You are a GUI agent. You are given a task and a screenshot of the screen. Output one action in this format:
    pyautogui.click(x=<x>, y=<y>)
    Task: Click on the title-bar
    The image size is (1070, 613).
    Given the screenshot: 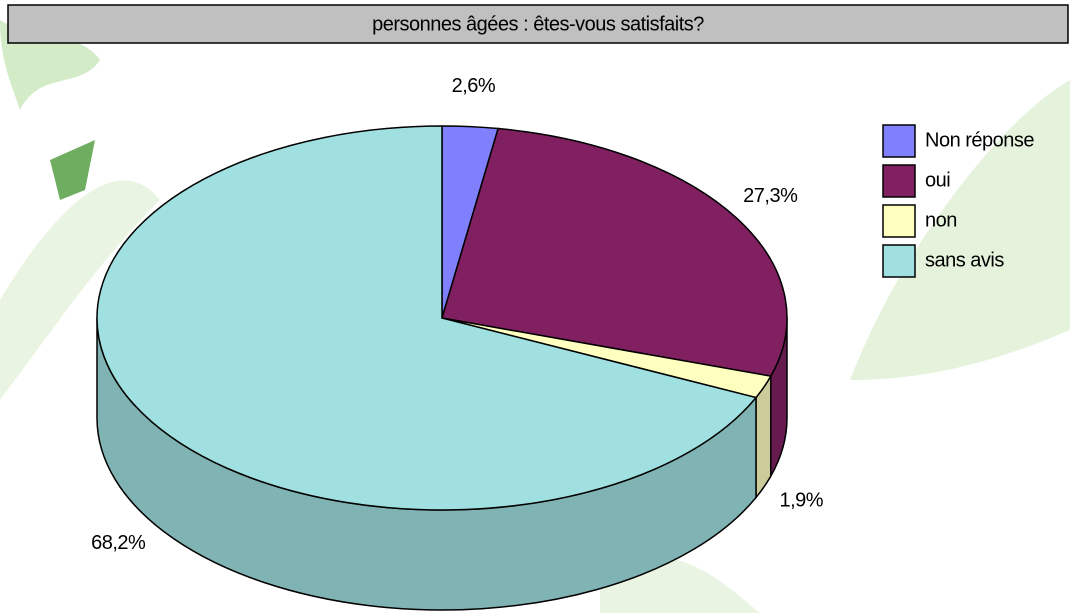 What is the action you would take?
    pyautogui.click(x=538, y=24)
    